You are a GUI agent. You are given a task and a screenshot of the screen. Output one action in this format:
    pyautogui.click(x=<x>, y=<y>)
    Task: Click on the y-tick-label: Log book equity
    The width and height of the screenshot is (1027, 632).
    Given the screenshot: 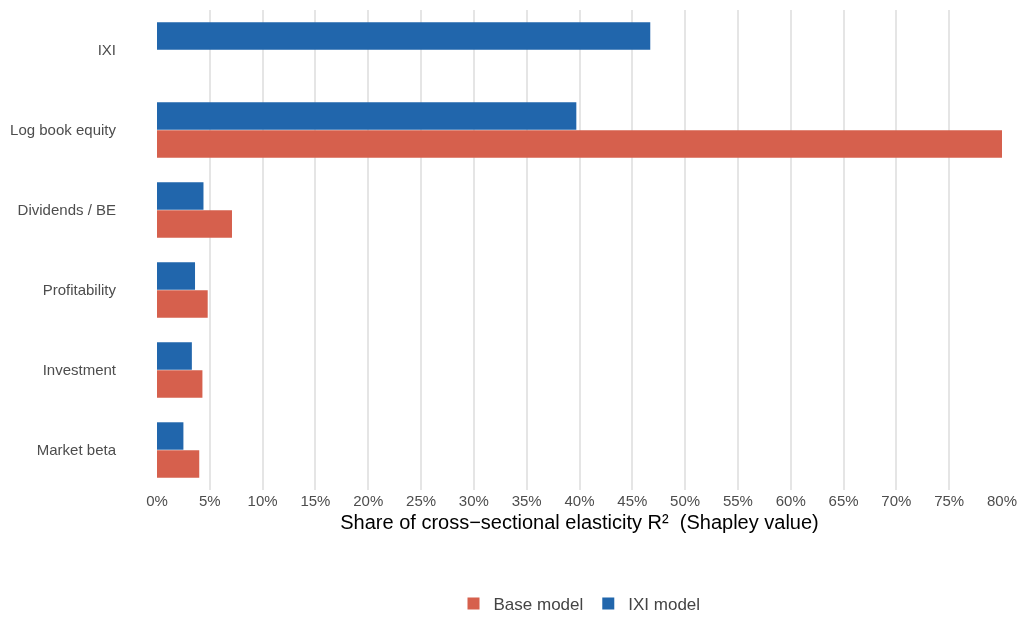 What is the action you would take?
    pyautogui.click(x=63, y=130)
    